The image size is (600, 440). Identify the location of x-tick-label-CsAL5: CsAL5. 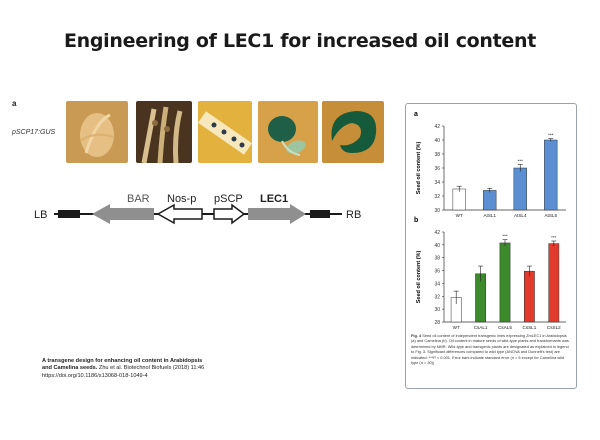
(505, 327).